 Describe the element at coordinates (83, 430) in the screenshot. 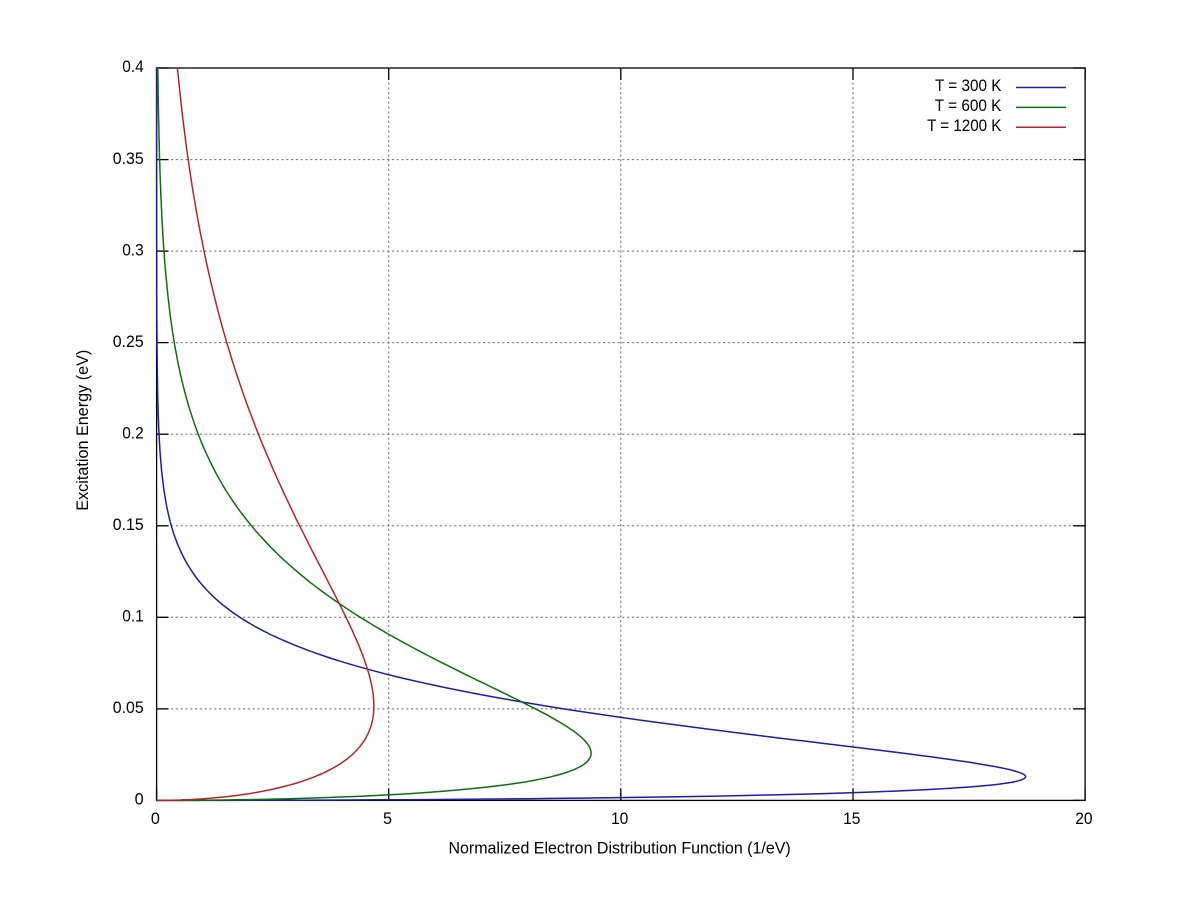

I see `svg-text: Excitation Energy (eV)` at that location.